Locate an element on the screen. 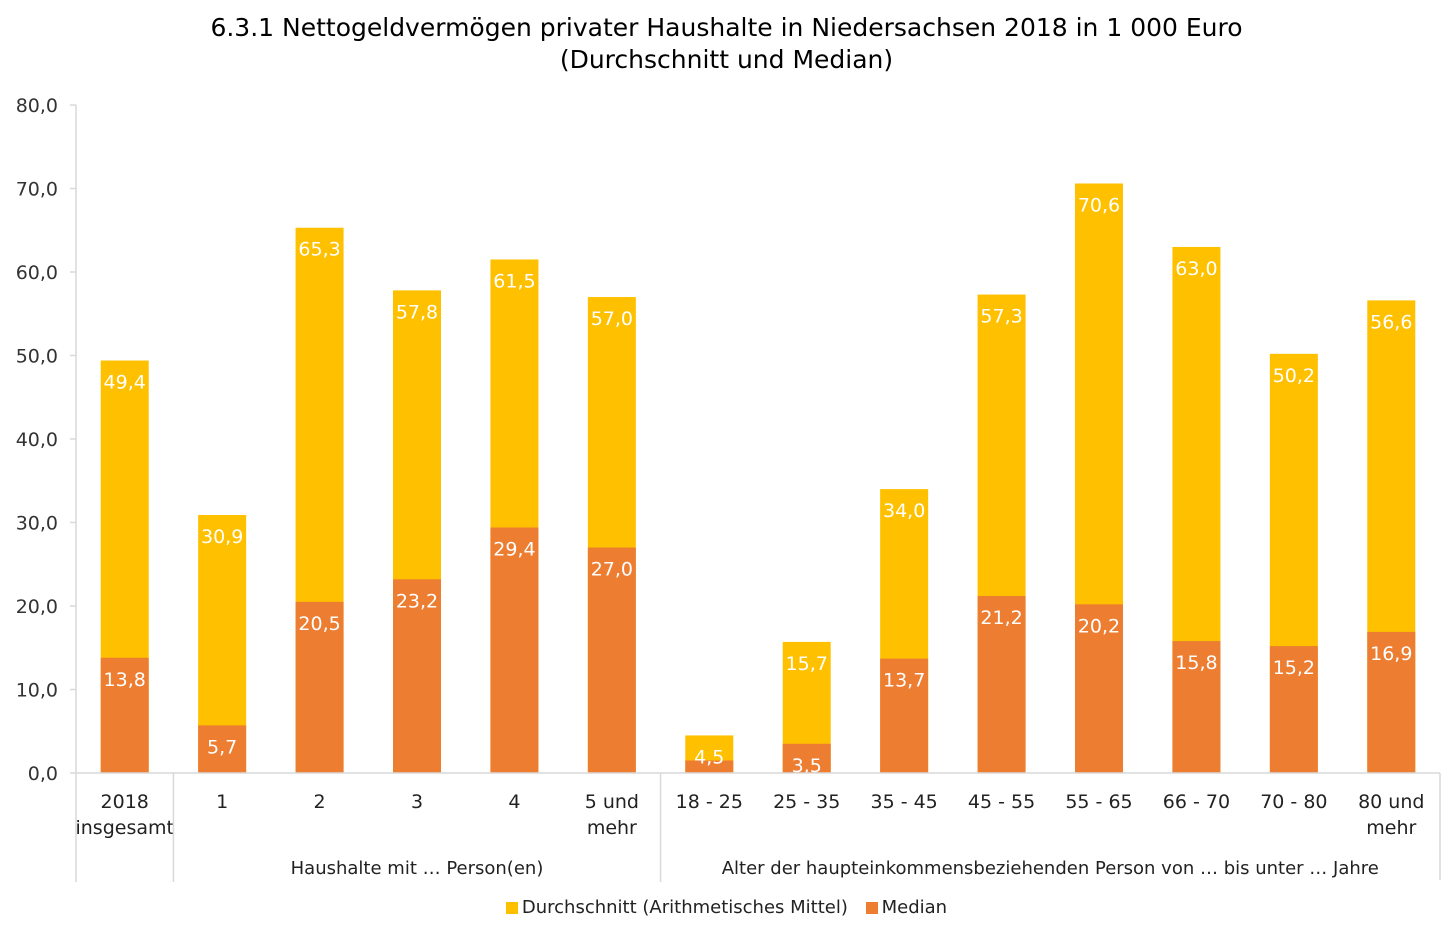  data-label-median: 16,9 is located at coordinates (1391, 654).